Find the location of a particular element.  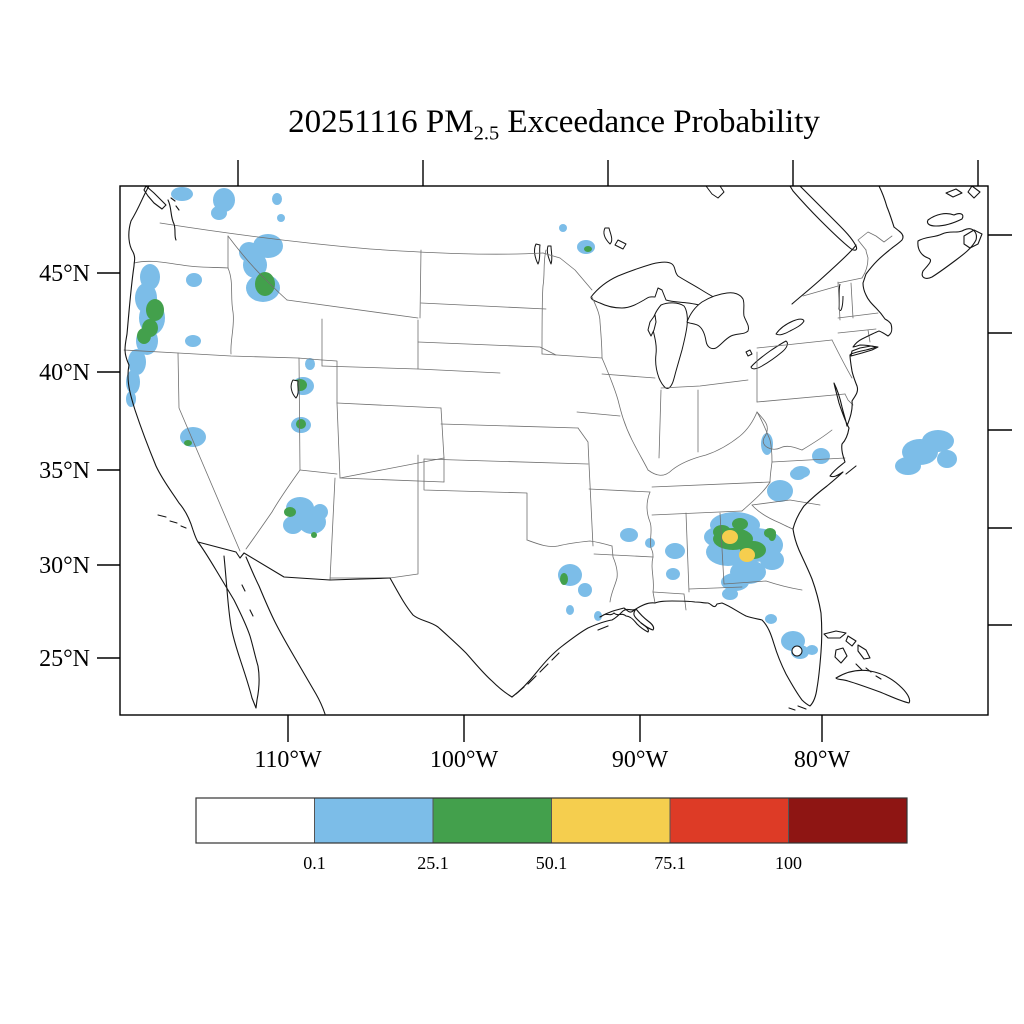

chart-title: 20251116 PM2.5 Exceedance Probability is located at coordinates (554, 125).